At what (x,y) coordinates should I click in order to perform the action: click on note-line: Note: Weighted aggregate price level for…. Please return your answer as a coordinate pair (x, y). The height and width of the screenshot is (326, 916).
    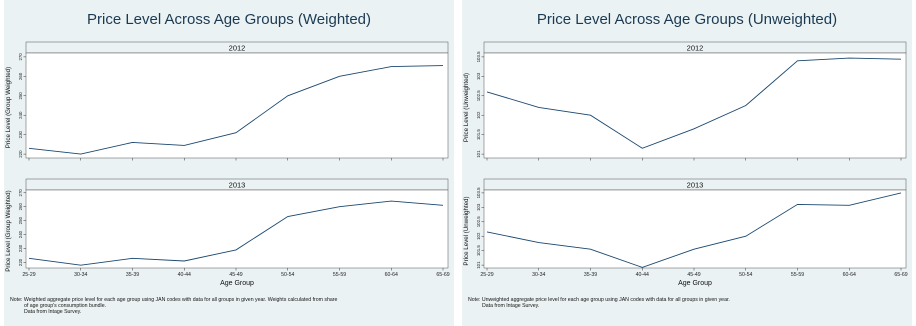
    Looking at the image, I should click on (174, 300).